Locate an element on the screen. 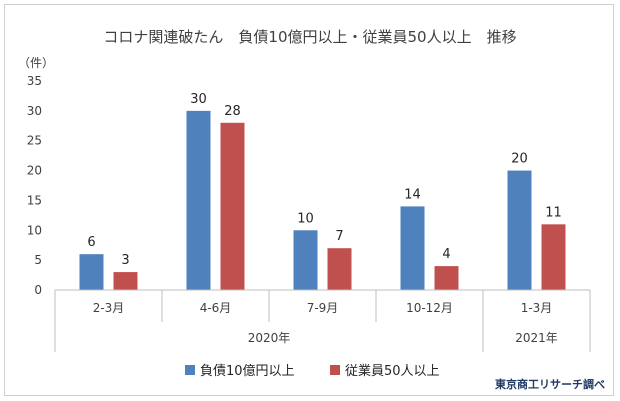  chart-title: コロナ関連破たん 負債10億円以上・従業員50人以上 推移 is located at coordinates (309, 37).